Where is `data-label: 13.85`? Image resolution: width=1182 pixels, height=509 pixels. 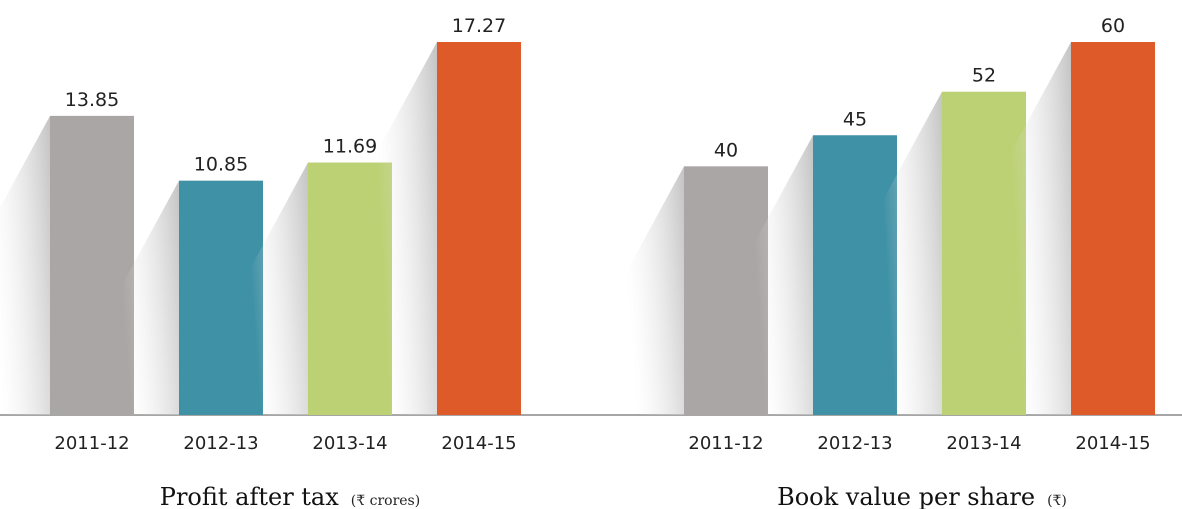
data-label: 13.85 is located at coordinates (92, 100).